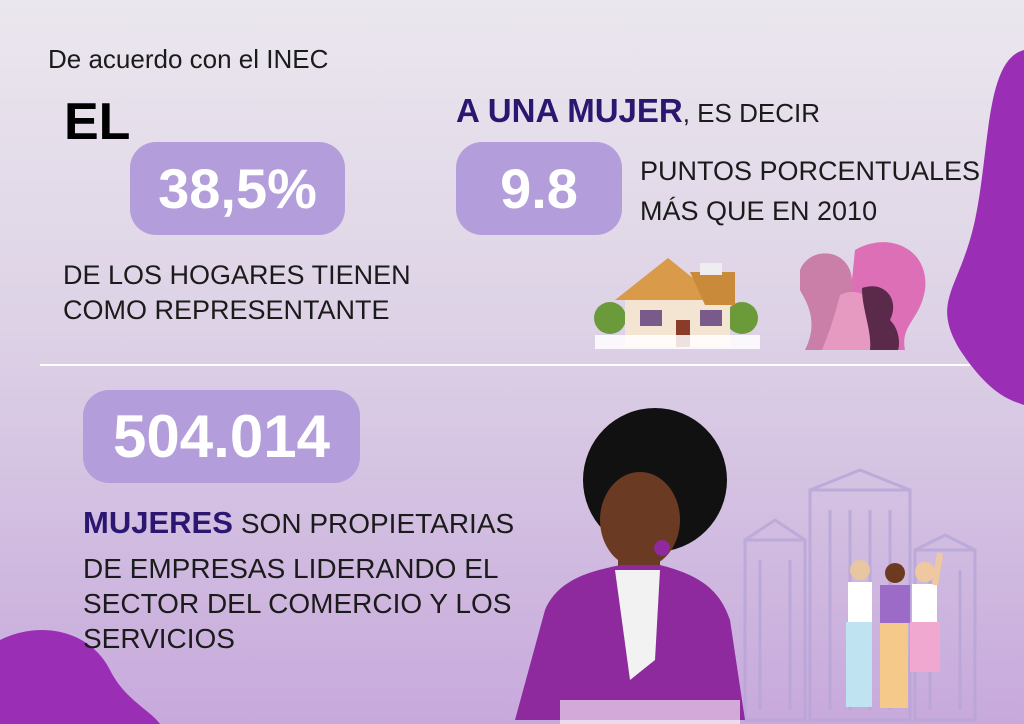  I want to click on stat-box: 9.8, so click(539, 188).